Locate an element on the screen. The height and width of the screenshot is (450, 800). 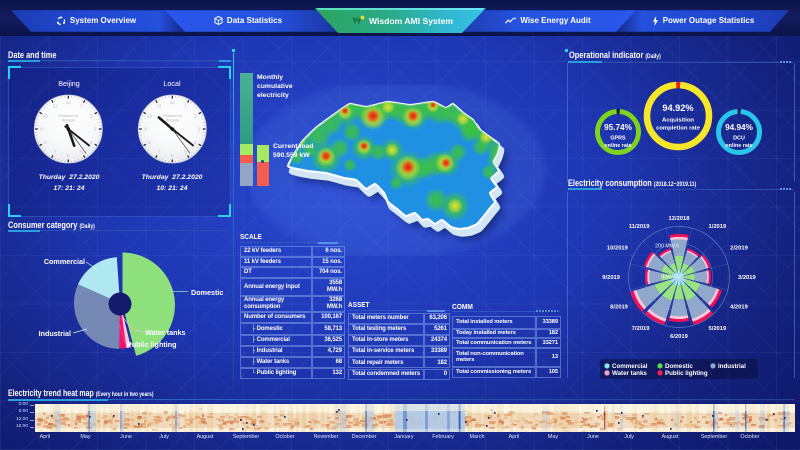
svg-text: 4/2019 is located at coordinates (739, 308).